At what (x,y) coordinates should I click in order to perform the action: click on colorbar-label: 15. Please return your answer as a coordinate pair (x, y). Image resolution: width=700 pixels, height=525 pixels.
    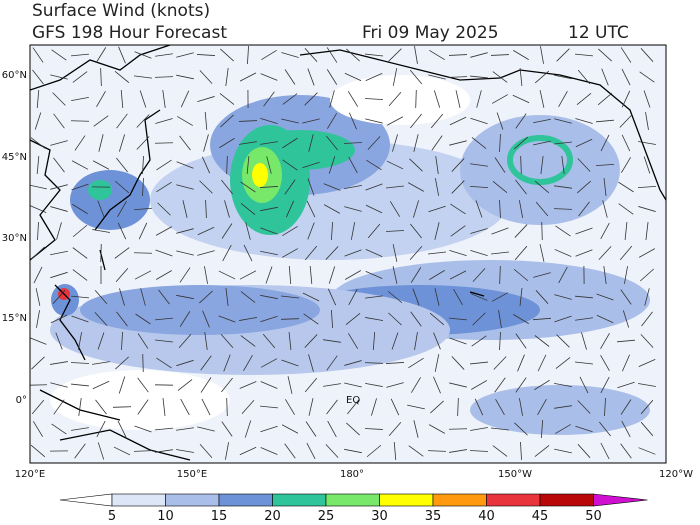
    Looking at the image, I should click on (219, 516).